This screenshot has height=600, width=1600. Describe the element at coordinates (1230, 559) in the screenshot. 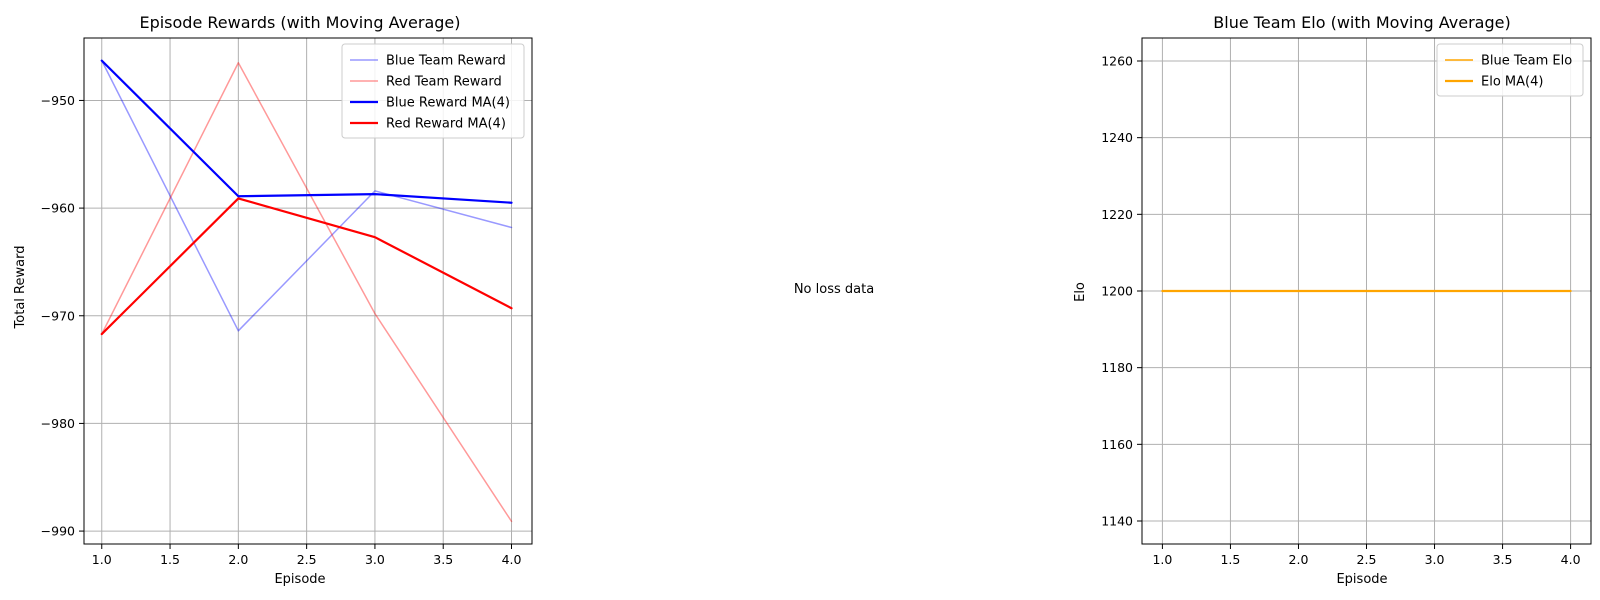

I see `elo-x-tick-label: 1.5` at that location.